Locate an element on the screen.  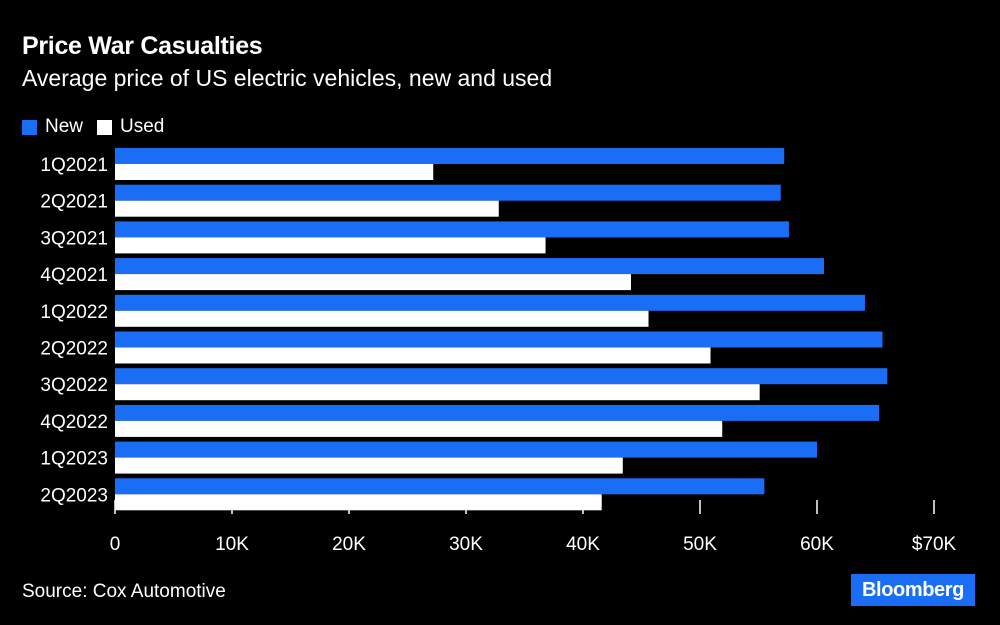
bar-used-2Q2023 is located at coordinates (358, 502).